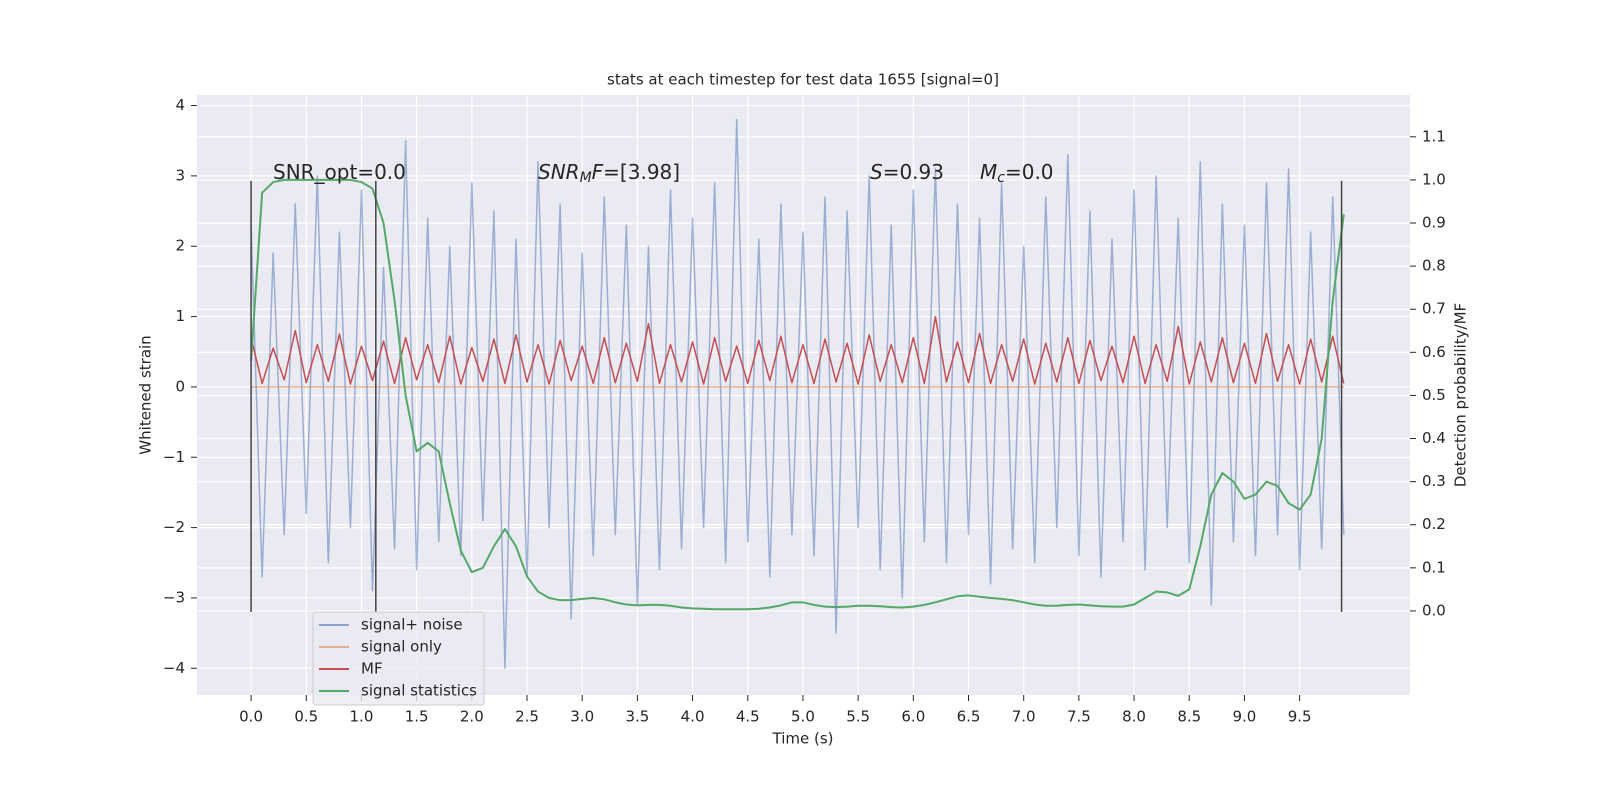 Image resolution: width=1600 pixels, height=800 pixels. Describe the element at coordinates (174, 668) in the screenshot. I see `y-tick-label: −4` at that location.